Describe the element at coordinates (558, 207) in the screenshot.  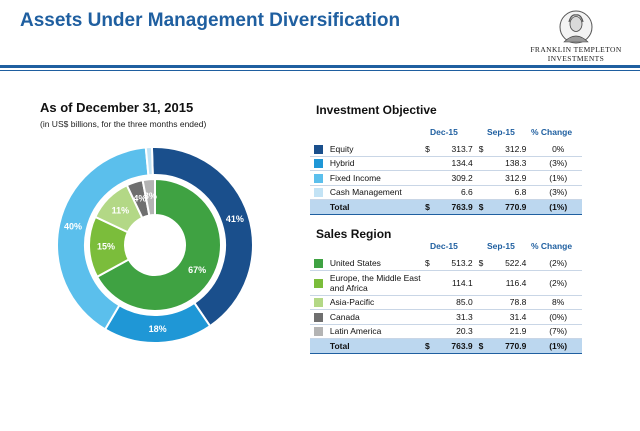
I see `io-total-change: (1%)` at that location.